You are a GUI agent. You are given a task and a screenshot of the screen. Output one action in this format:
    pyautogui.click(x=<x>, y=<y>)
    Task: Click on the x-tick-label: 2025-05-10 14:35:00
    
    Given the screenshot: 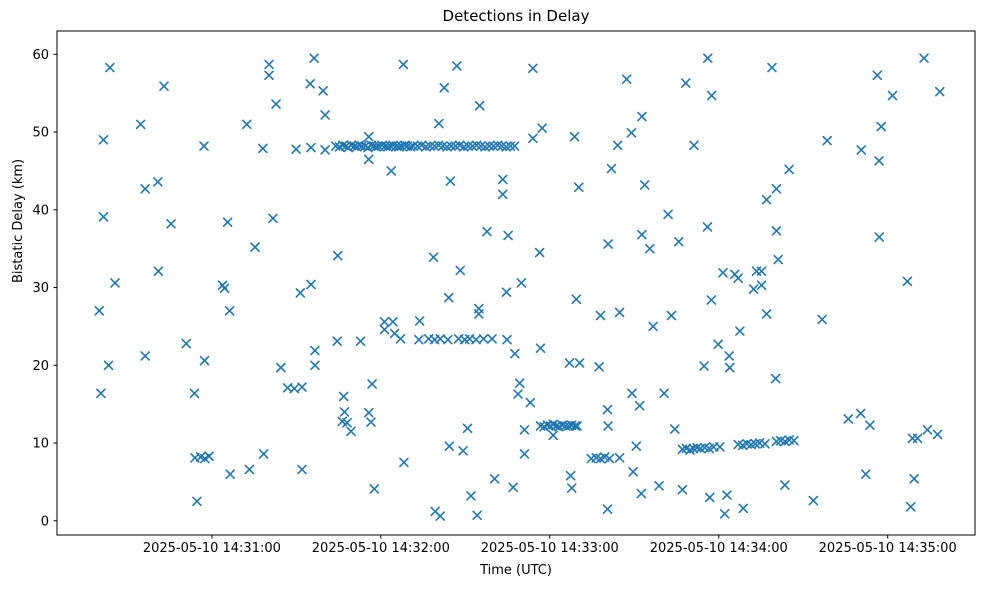 What is the action you would take?
    pyautogui.click(x=888, y=548)
    